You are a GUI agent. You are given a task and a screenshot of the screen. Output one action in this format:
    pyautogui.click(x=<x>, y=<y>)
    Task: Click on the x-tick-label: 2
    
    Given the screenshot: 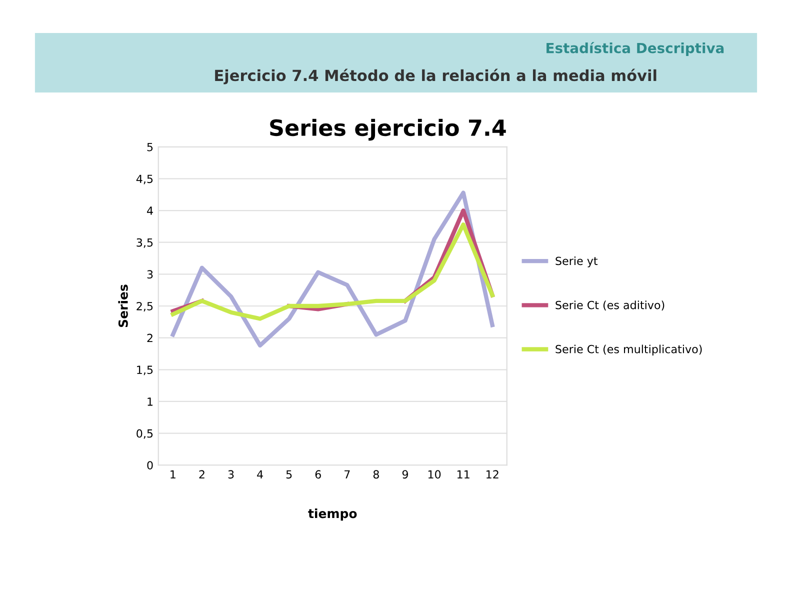 What is the action you would take?
    pyautogui.click(x=201, y=474)
    